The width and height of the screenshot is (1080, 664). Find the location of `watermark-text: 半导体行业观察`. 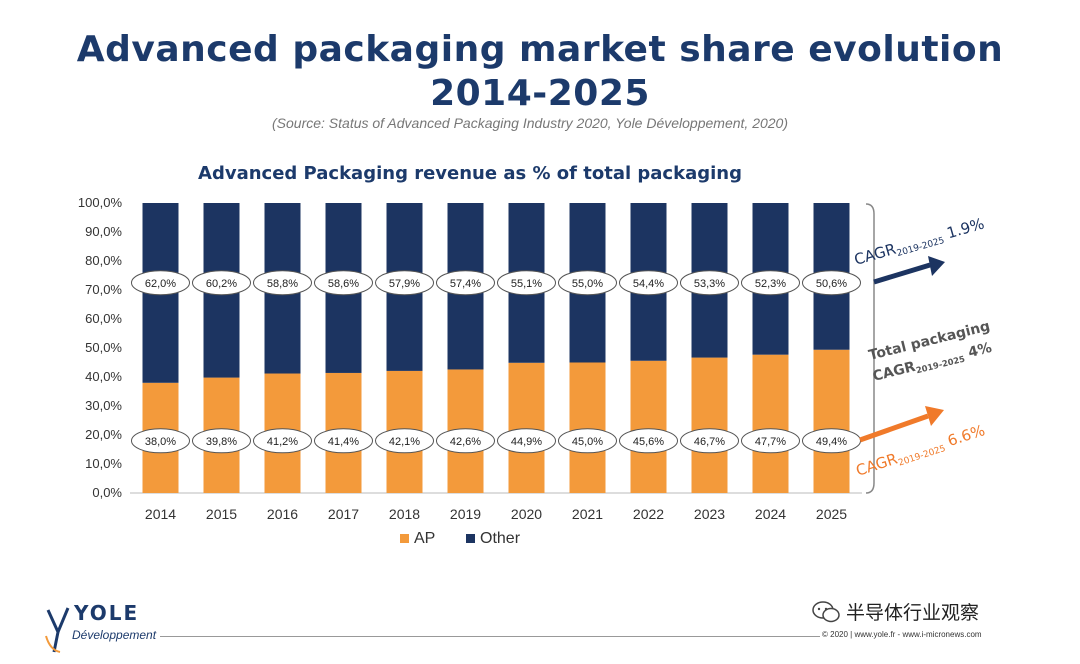

watermark-text: 半导体行业观察 is located at coordinates (913, 613).